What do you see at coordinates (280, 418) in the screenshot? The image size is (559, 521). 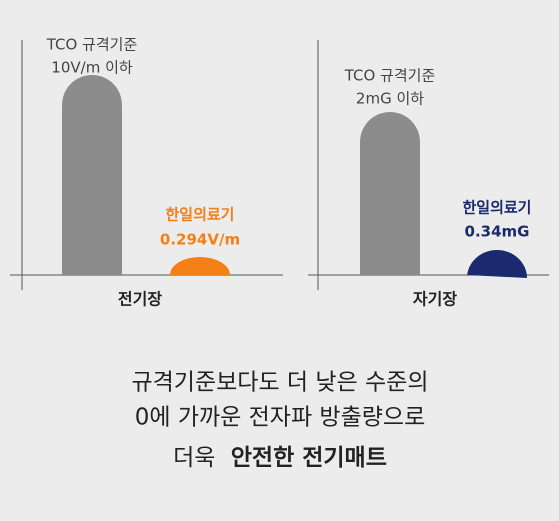 I see `caption-line: 0에 가까운 전자파 방출량으로` at bounding box center [280, 418].